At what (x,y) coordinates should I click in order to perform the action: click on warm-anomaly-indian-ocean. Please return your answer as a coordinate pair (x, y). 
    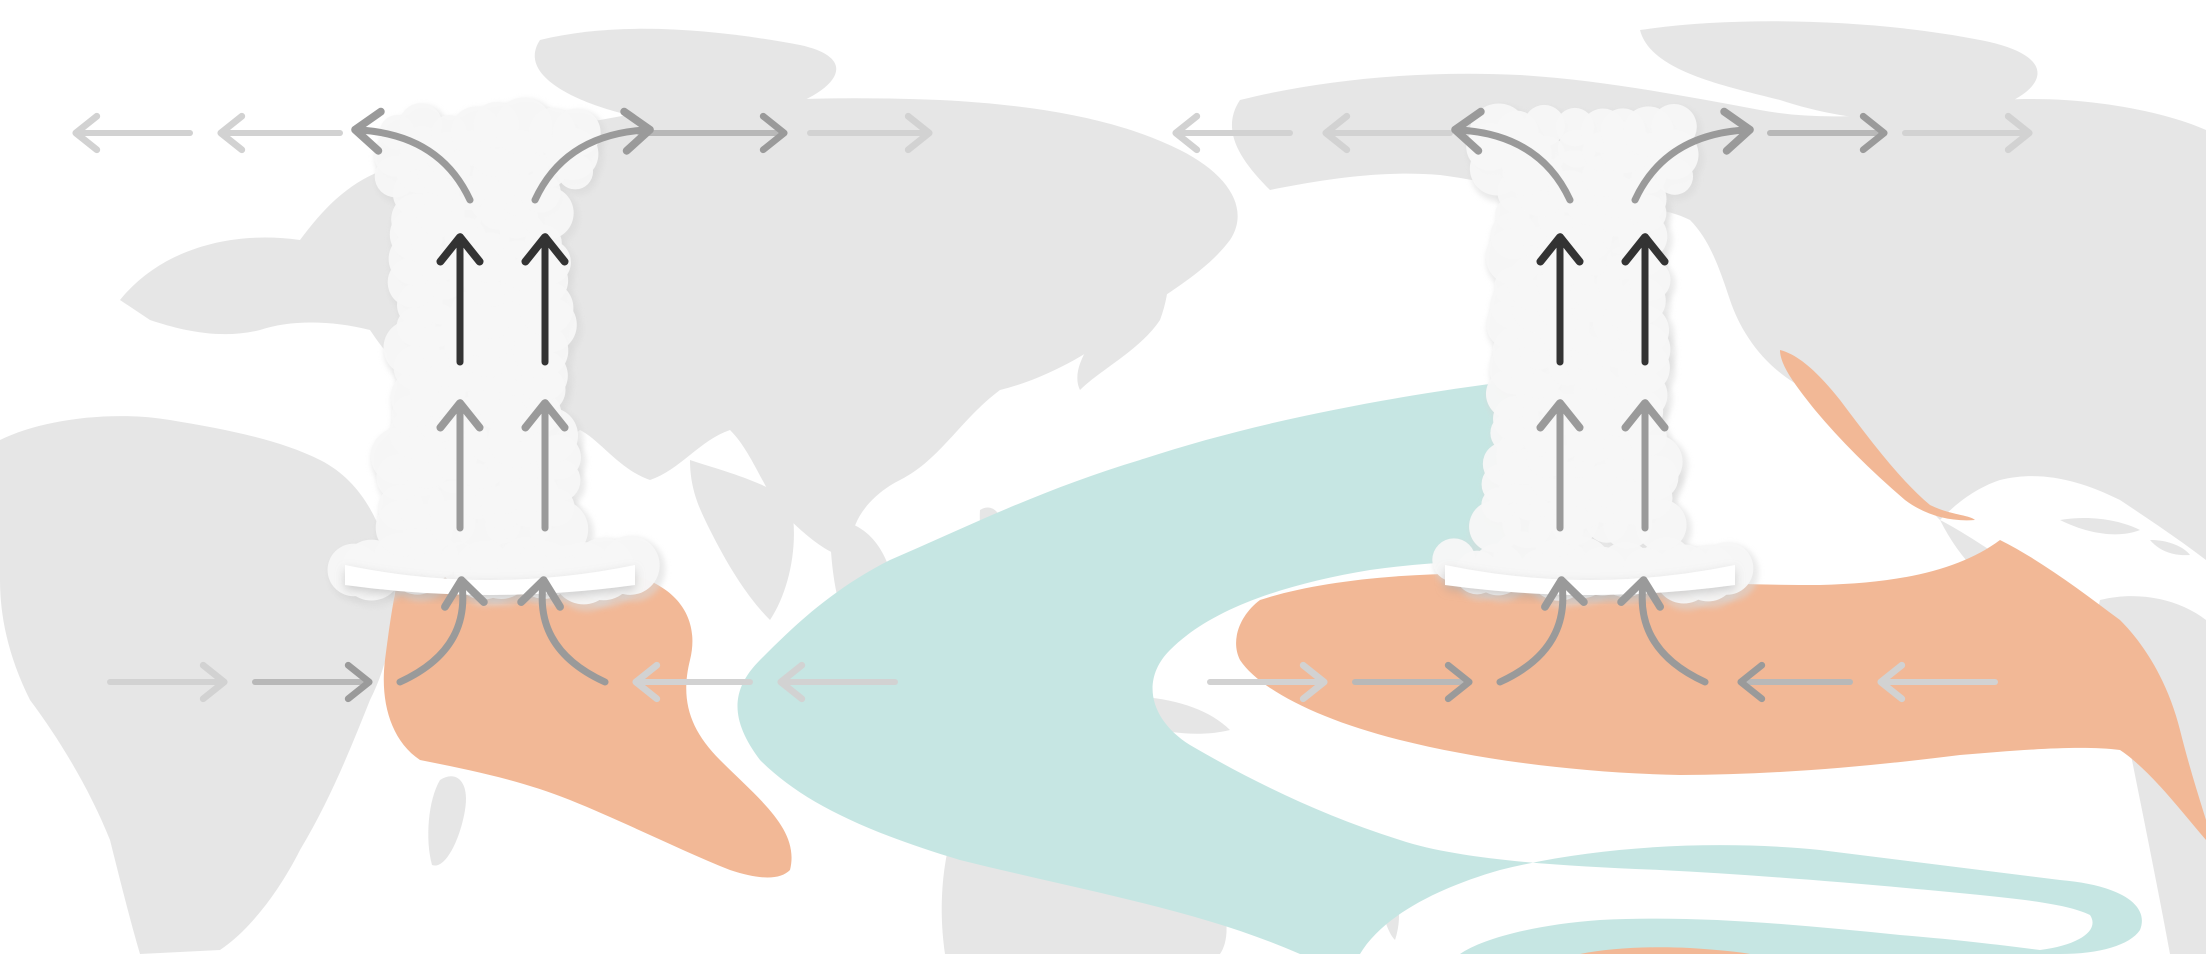
    Looking at the image, I should click on (587, 720).